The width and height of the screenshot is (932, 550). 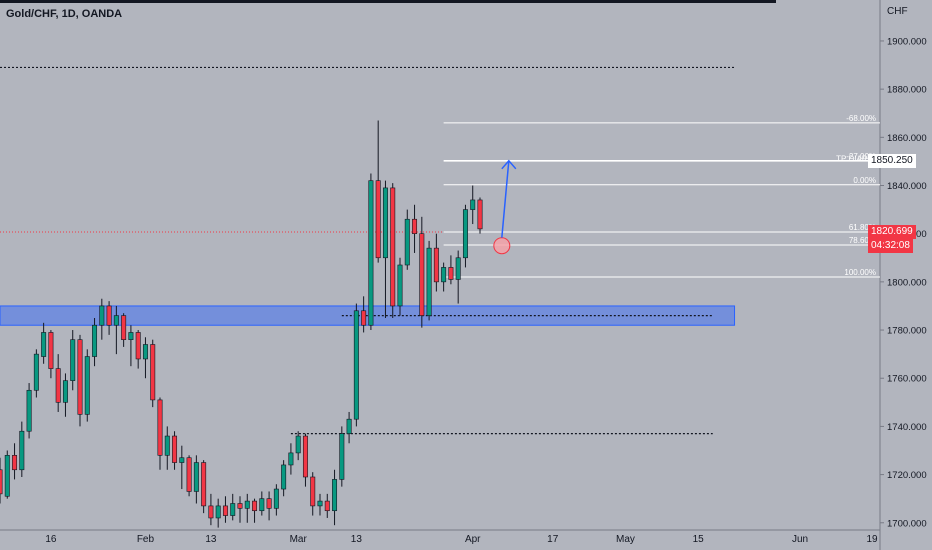 I want to click on time-axis-label: Mar, so click(x=299, y=539).